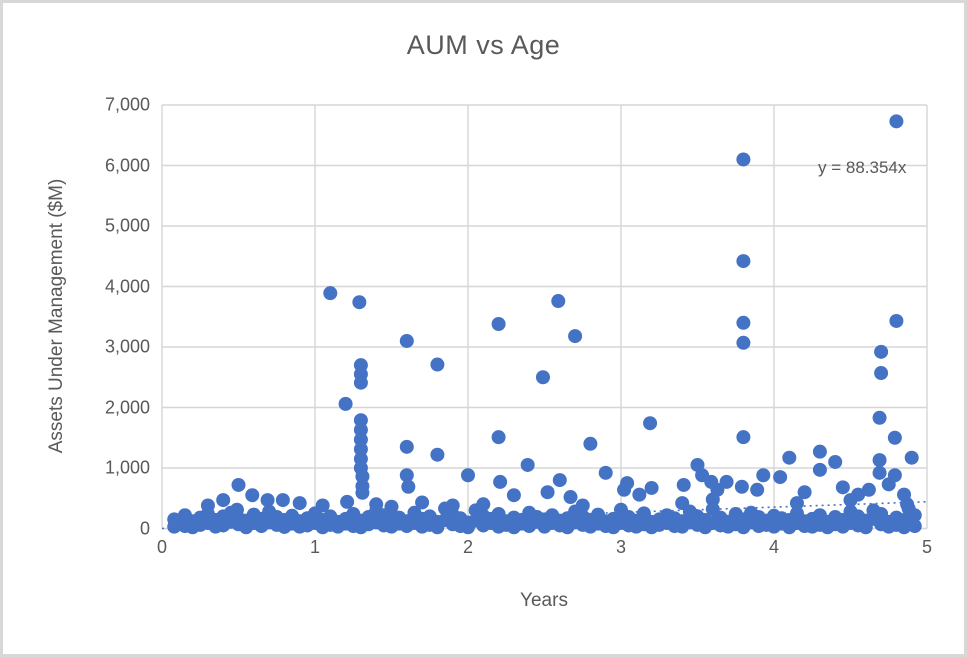 This screenshot has height=657, width=967. What do you see at coordinates (127, 165) in the screenshot?
I see `y-tick-label: 6,000` at bounding box center [127, 165].